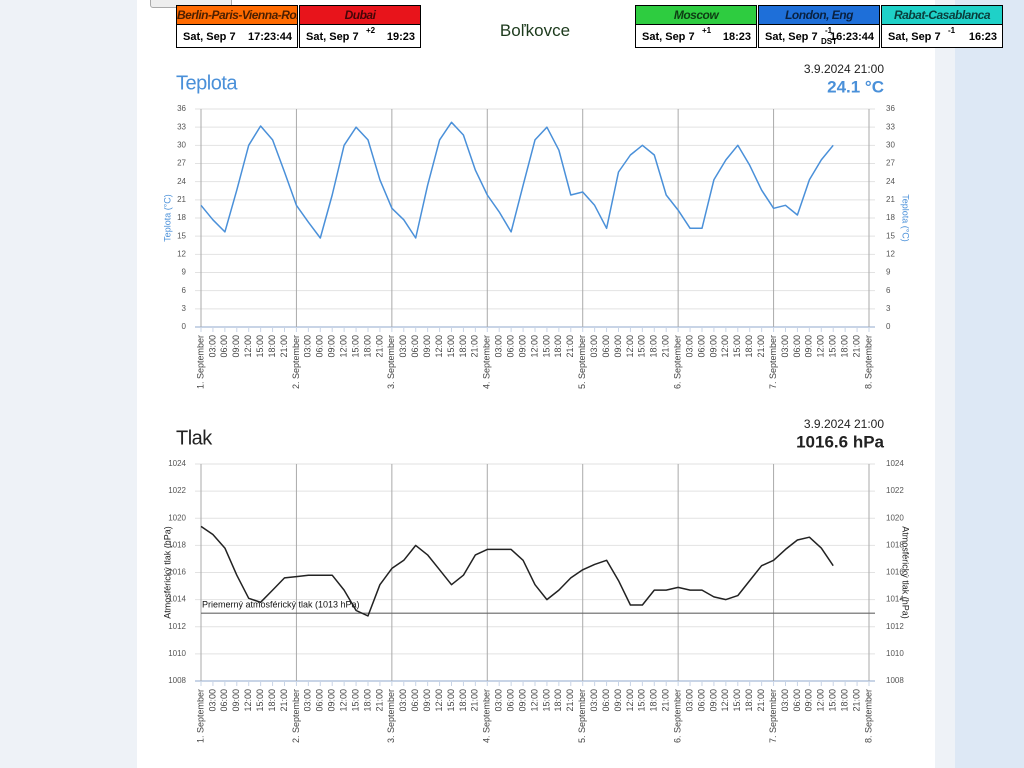 This screenshot has width=1024, height=768. I want to click on y-axis-label: Atmosférický tlak (hPa), so click(167, 572).